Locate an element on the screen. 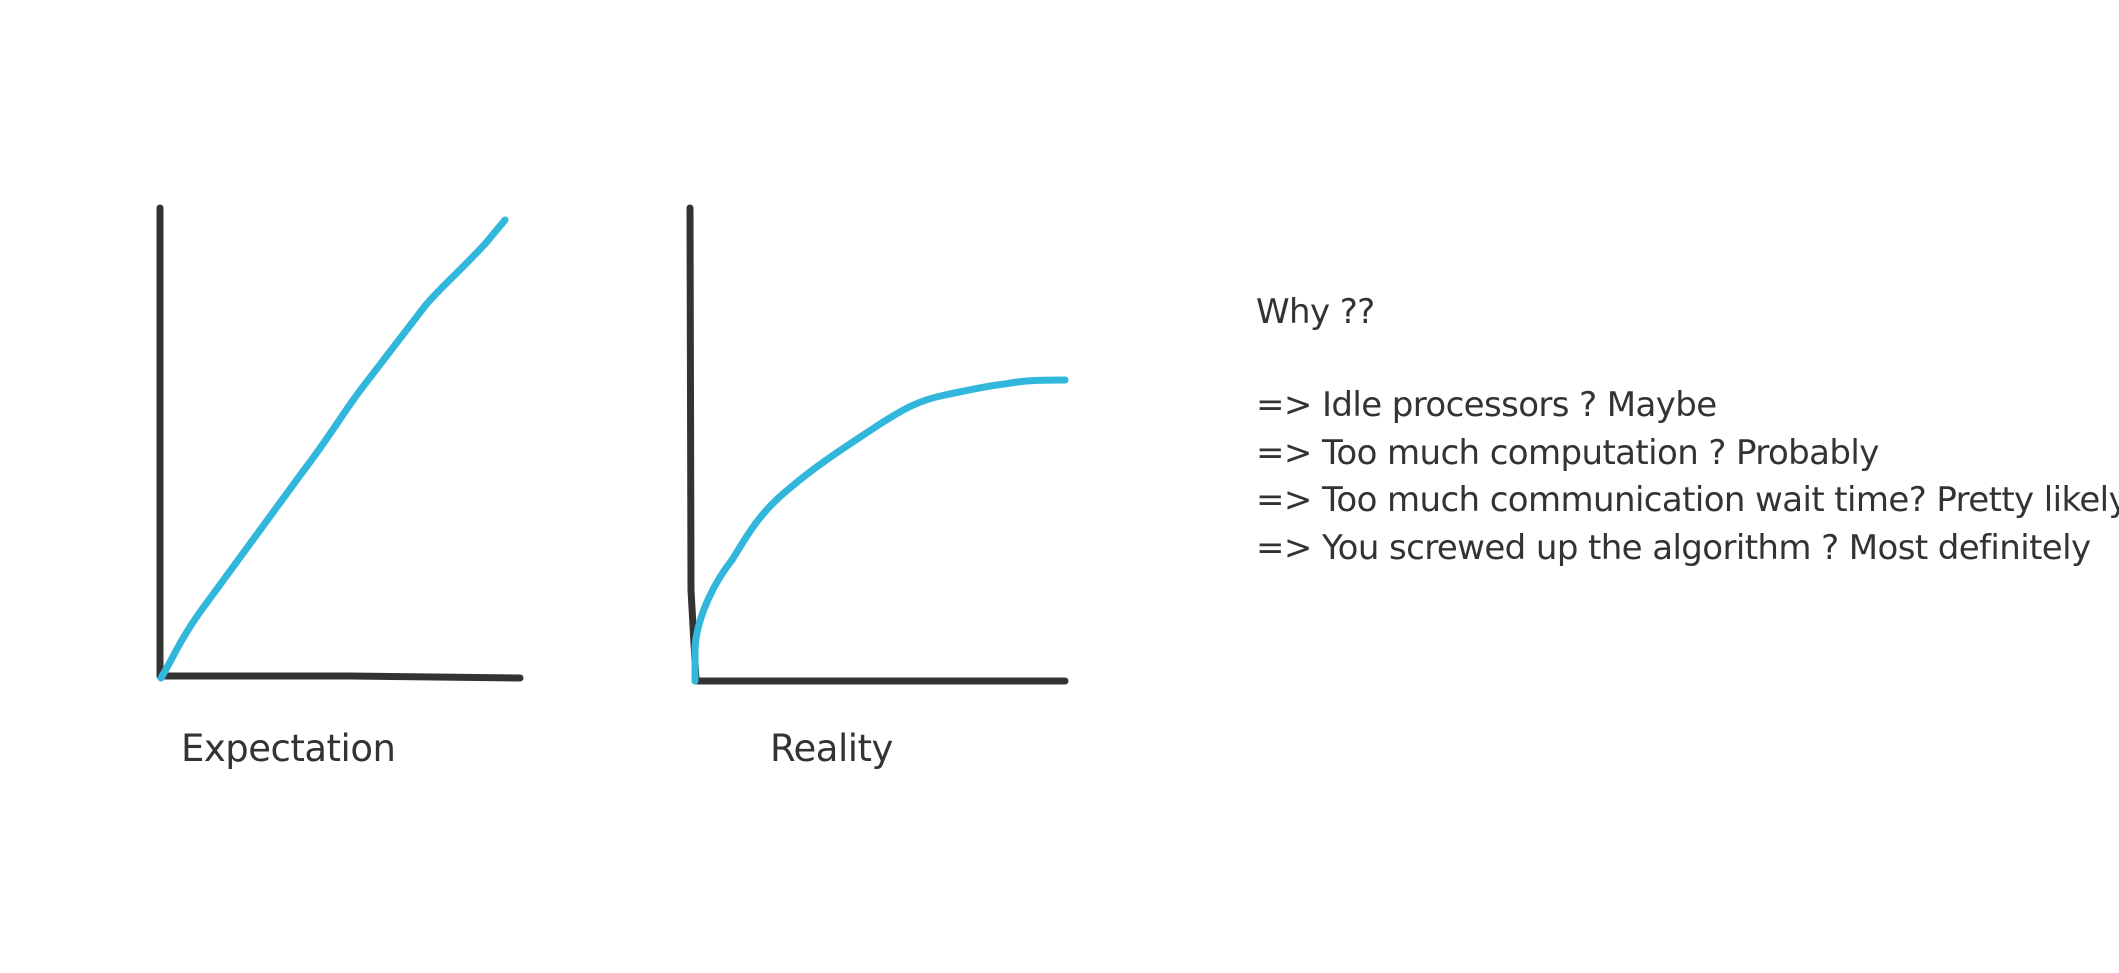 The width and height of the screenshot is (2119, 973). reality-y-axis is located at coordinates (693, 444).